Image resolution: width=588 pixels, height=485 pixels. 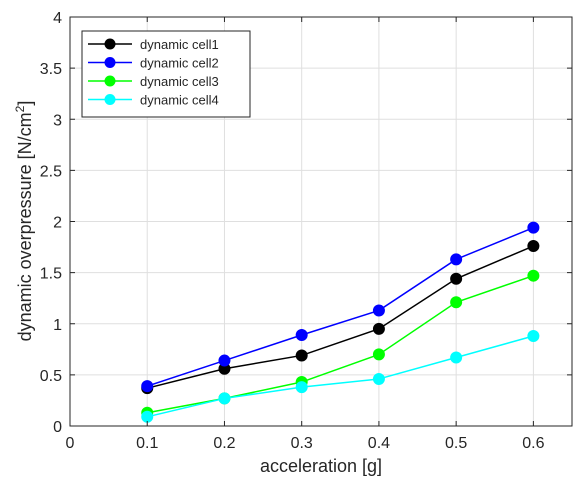 I want to click on x-tick-label: 0.5, so click(x=456, y=443).